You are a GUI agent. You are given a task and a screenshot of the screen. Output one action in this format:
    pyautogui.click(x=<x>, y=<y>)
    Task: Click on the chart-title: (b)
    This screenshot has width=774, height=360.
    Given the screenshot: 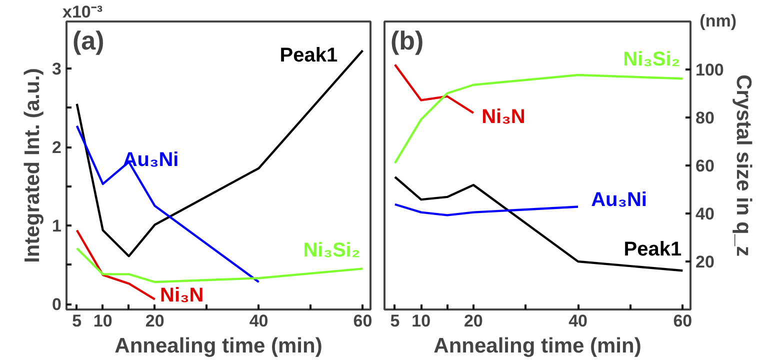 What is the action you would take?
    pyautogui.click(x=407, y=41)
    